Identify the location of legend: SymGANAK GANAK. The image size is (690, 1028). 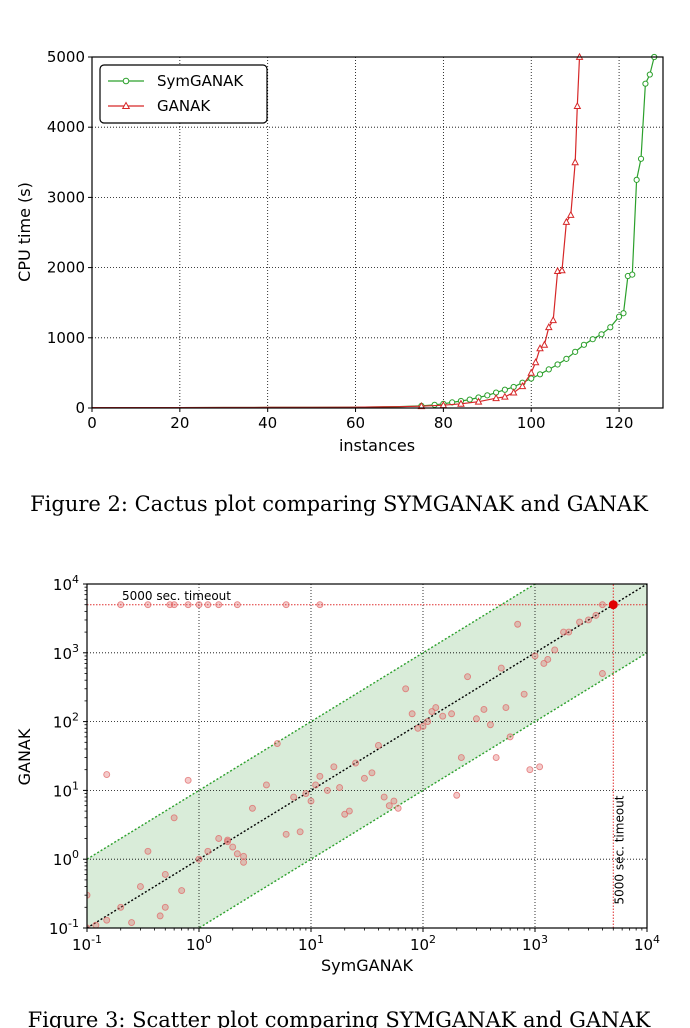
(183, 94).